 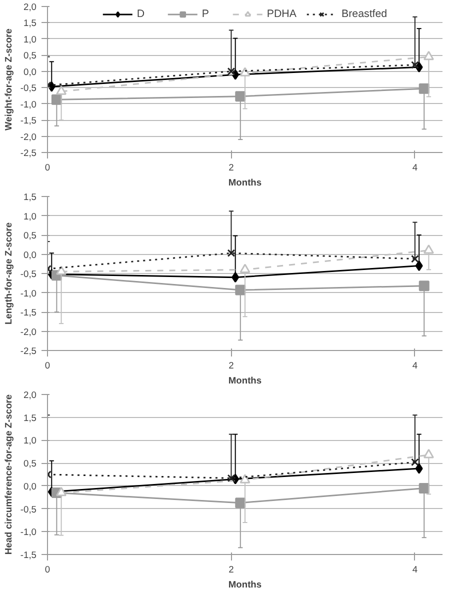 What do you see at coordinates (8, 474) in the screenshot?
I see `y-axis-title: Head circumference-for-age Z-score` at bounding box center [8, 474].